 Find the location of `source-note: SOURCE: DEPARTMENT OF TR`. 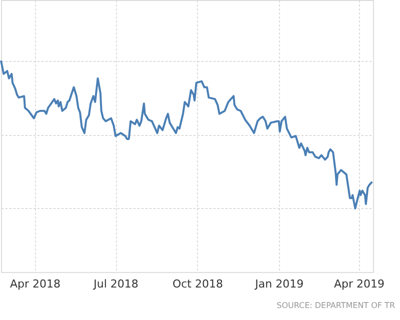

source-note: SOURCE: DEPARTMENT OF TR is located at coordinates (336, 305).